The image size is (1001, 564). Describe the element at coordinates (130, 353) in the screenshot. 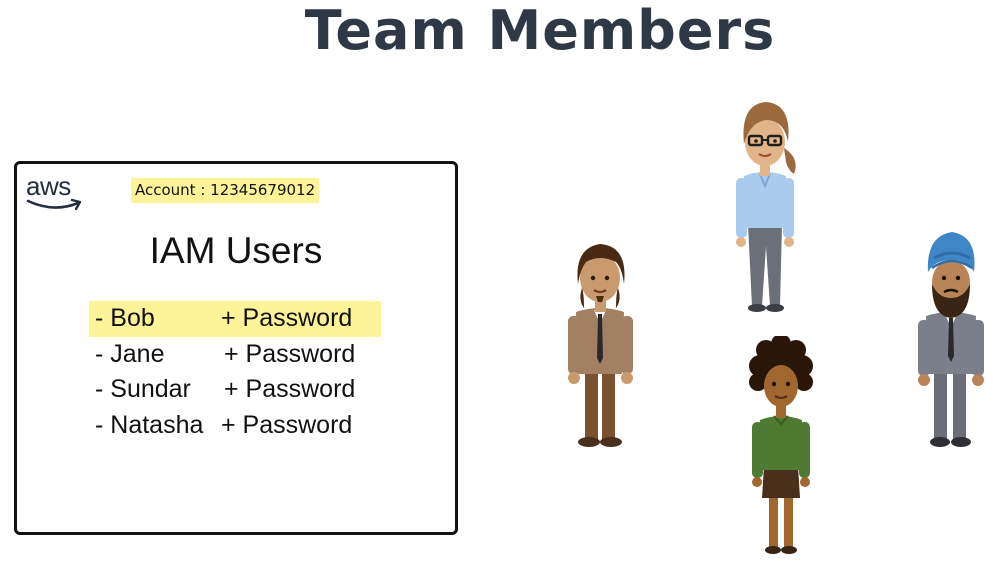

I see `user-name: - Jane` at that location.